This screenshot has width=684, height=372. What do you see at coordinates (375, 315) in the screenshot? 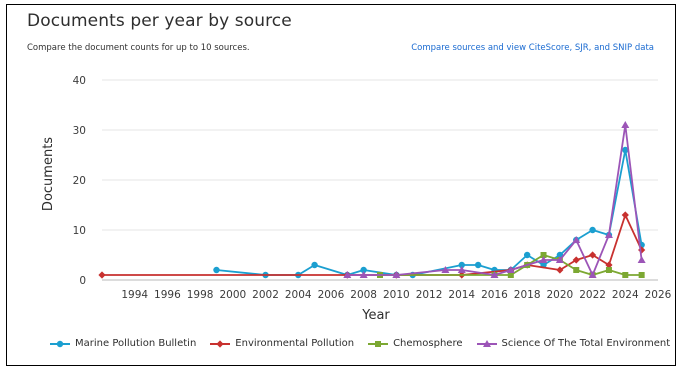
I see `x-axis-label: Year` at bounding box center [375, 315].